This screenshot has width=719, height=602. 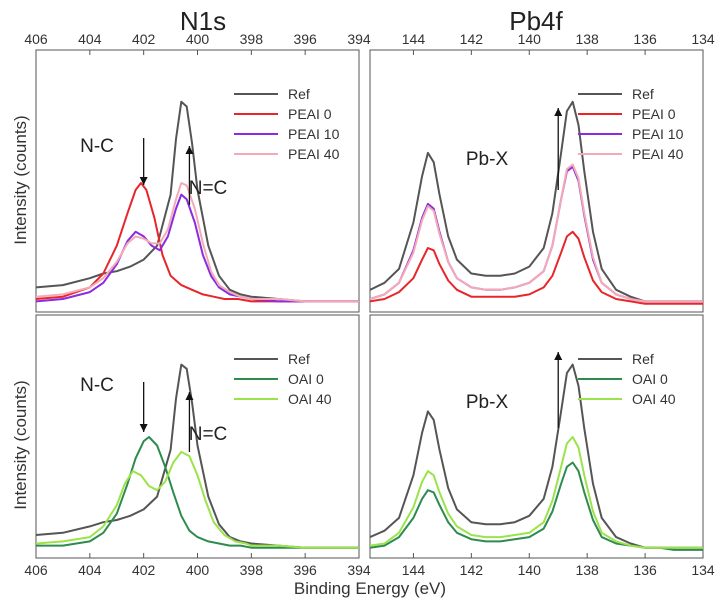 I want to click on series-line-ref, so click(x=536, y=456).